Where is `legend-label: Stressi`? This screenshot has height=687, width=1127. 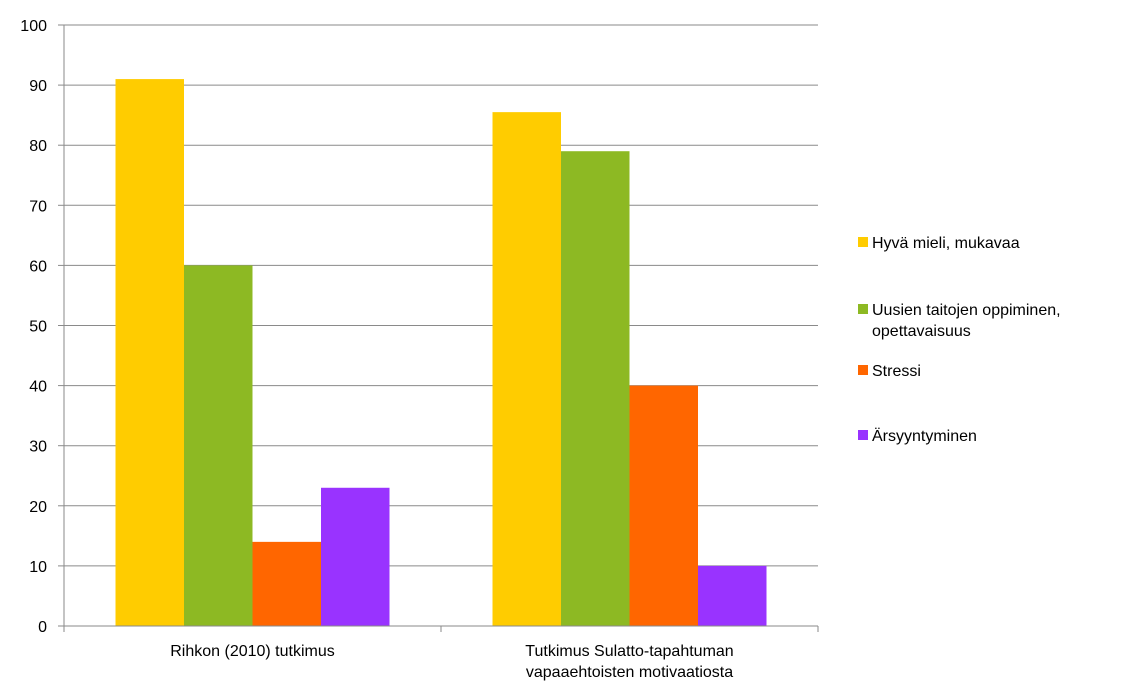 legend-label: Stressi is located at coordinates (896, 371).